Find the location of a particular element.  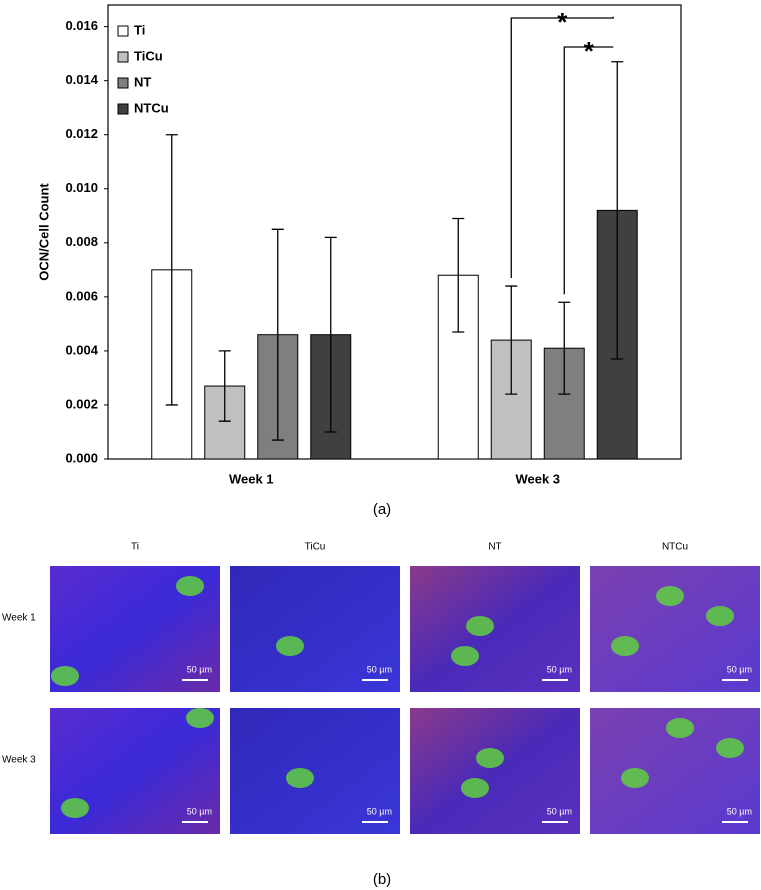

legend-label: NTCu is located at coordinates (151, 107).